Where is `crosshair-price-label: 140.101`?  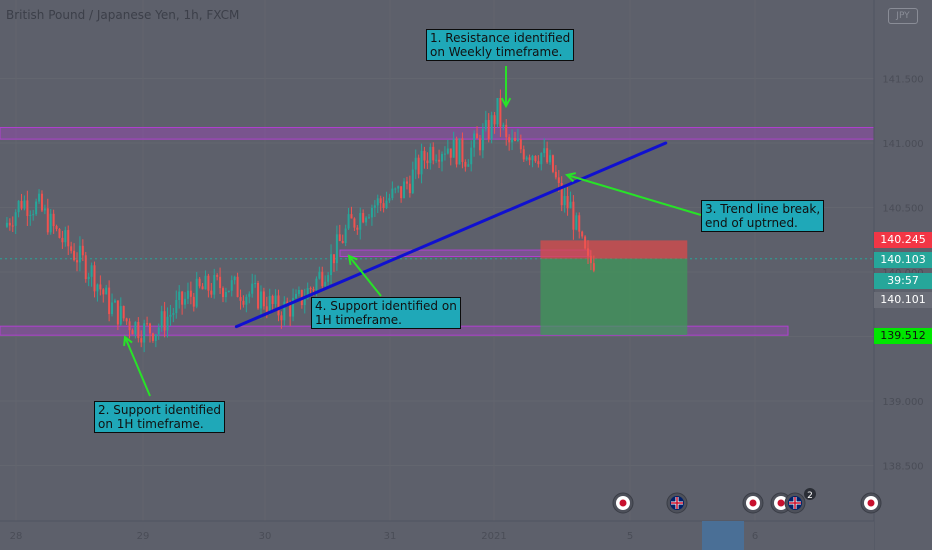 crosshair-price-label: 140.101 is located at coordinates (903, 300).